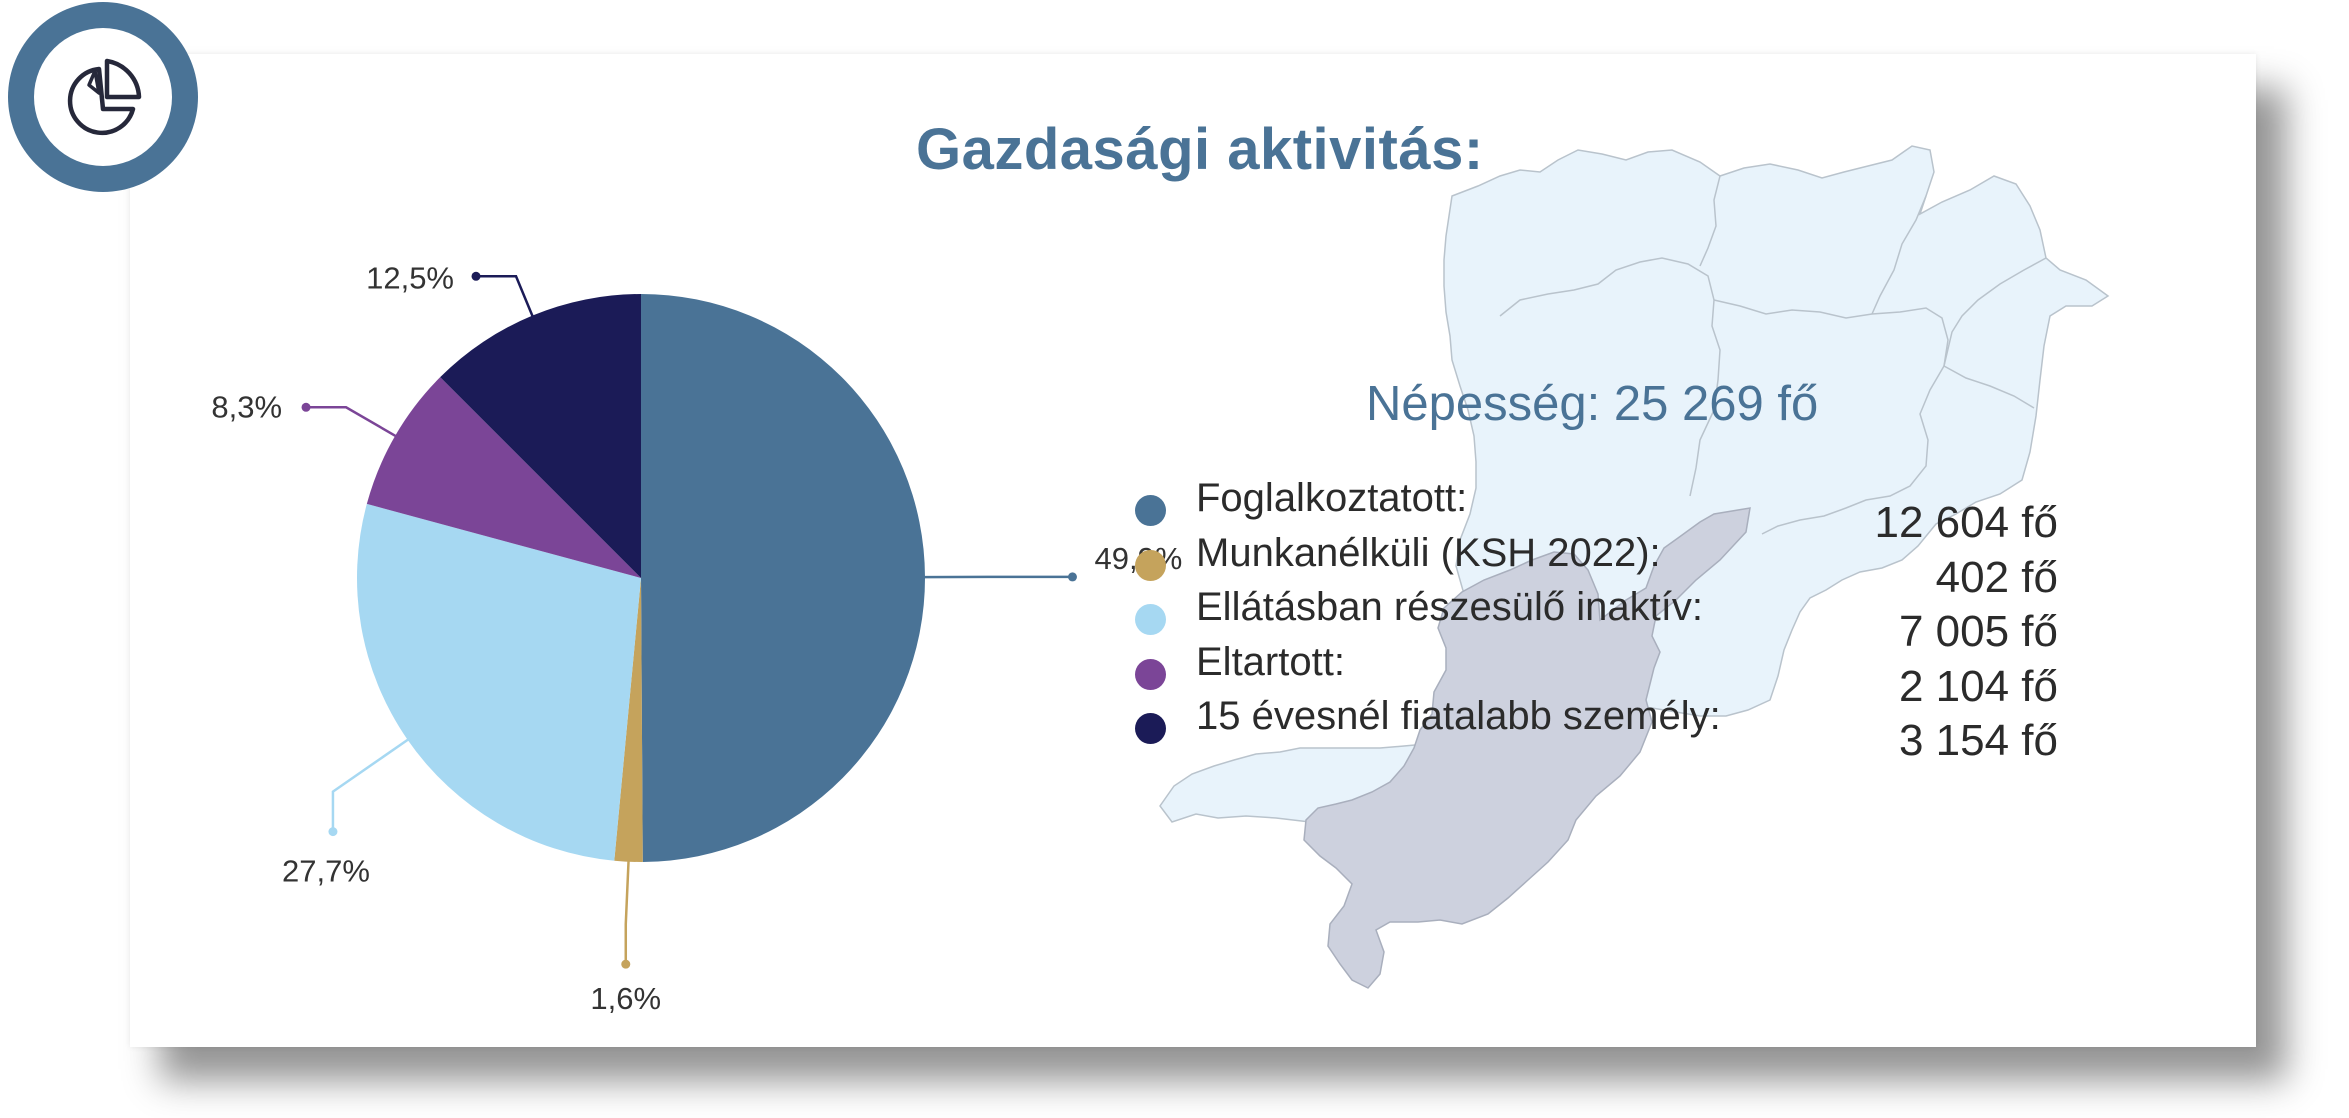  I want to click on legend-item: 15 évesnél fiatalabb személy: 3 154 fő, so click(1597, 729).